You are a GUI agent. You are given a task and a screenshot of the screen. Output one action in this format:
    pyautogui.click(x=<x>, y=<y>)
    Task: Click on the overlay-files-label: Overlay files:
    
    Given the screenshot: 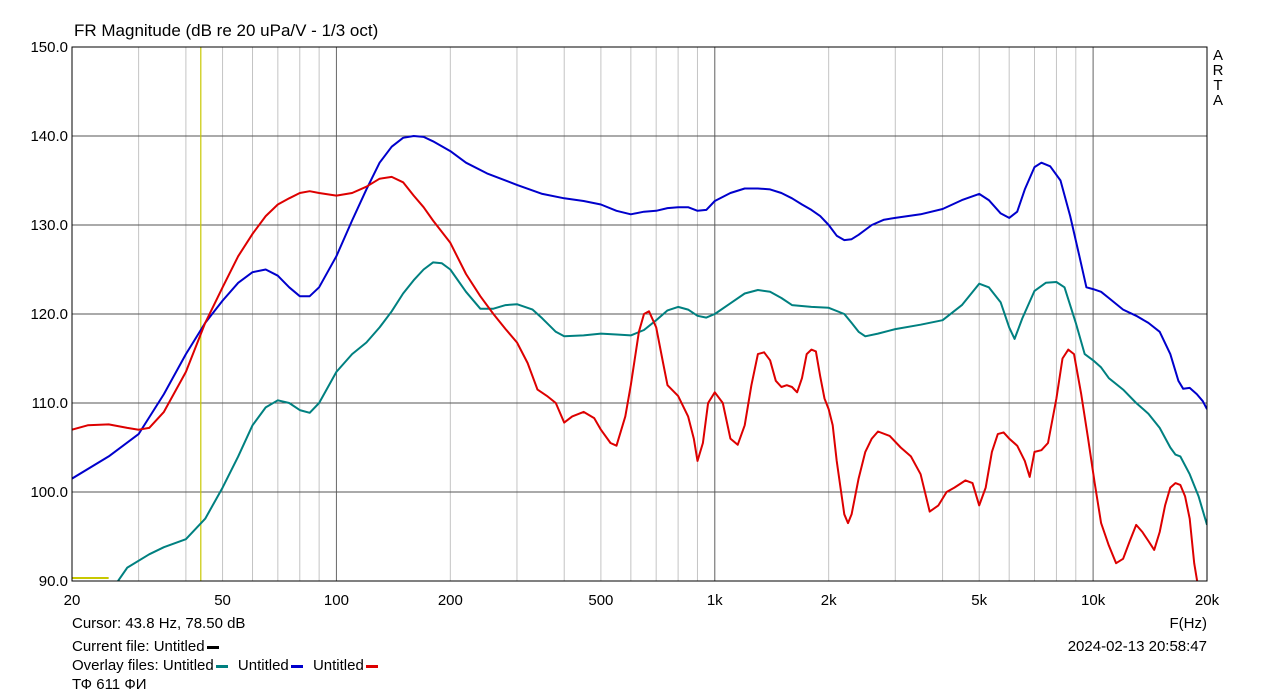 What is the action you would take?
    pyautogui.click(x=115, y=665)
    